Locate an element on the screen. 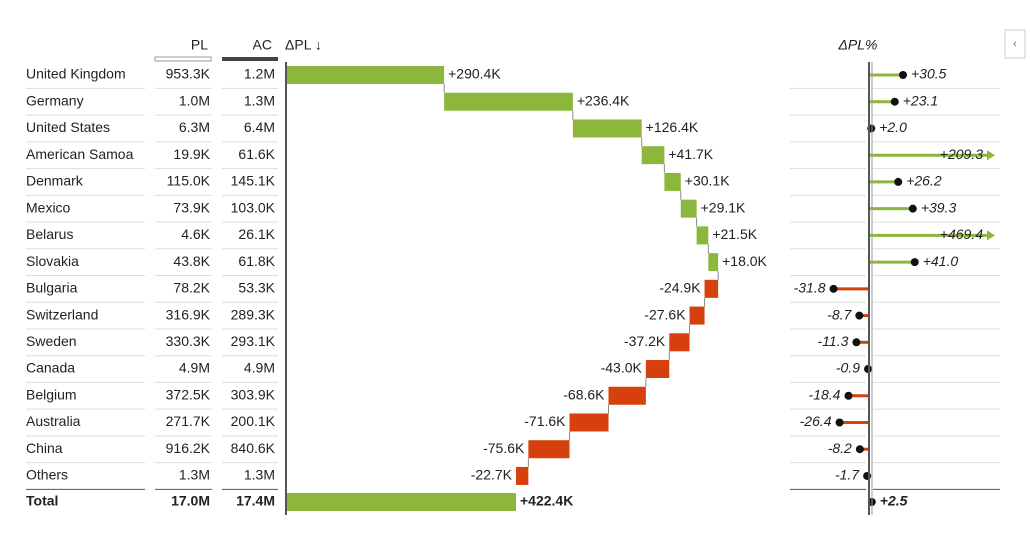 The width and height of the screenshot is (1030, 533). header-delta: ΔPL ↓ is located at coordinates (303, 45).